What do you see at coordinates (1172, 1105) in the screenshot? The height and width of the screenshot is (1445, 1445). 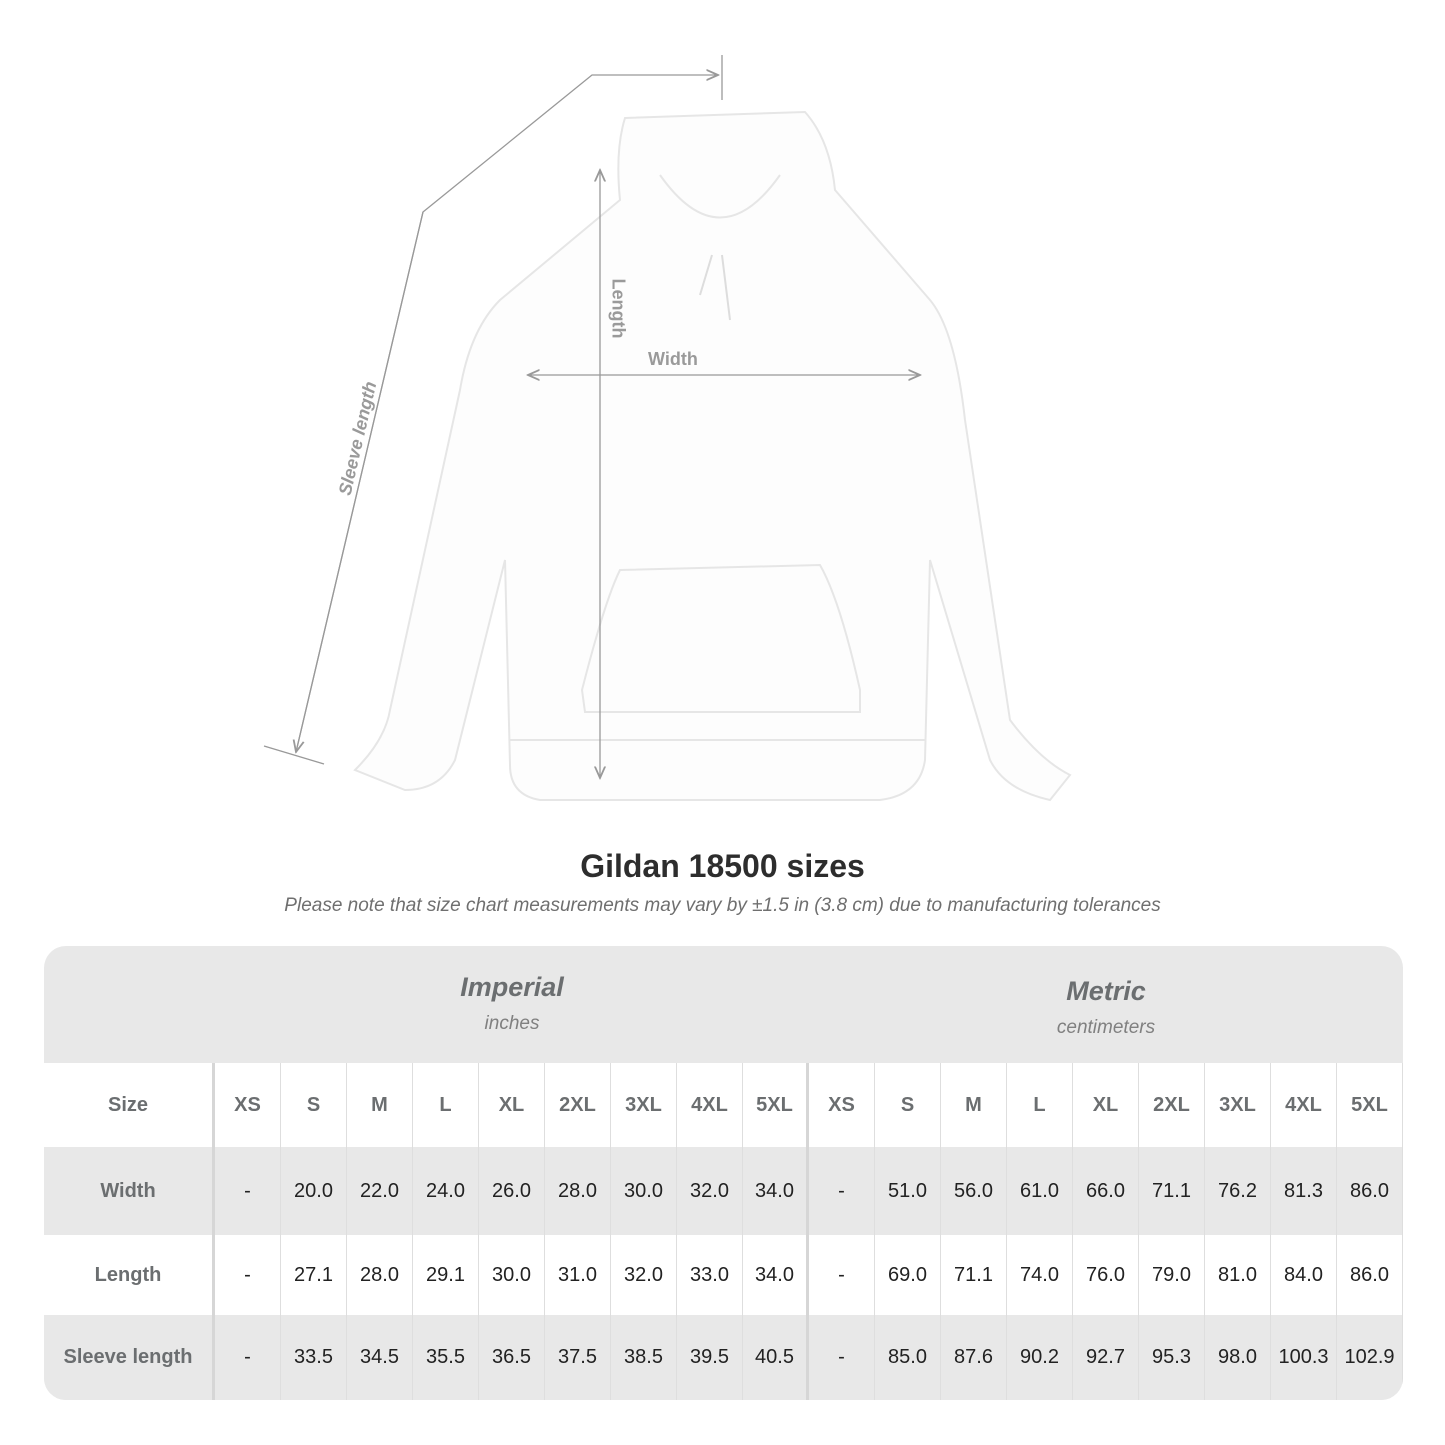 I see `size-header-metric: 2XL` at bounding box center [1172, 1105].